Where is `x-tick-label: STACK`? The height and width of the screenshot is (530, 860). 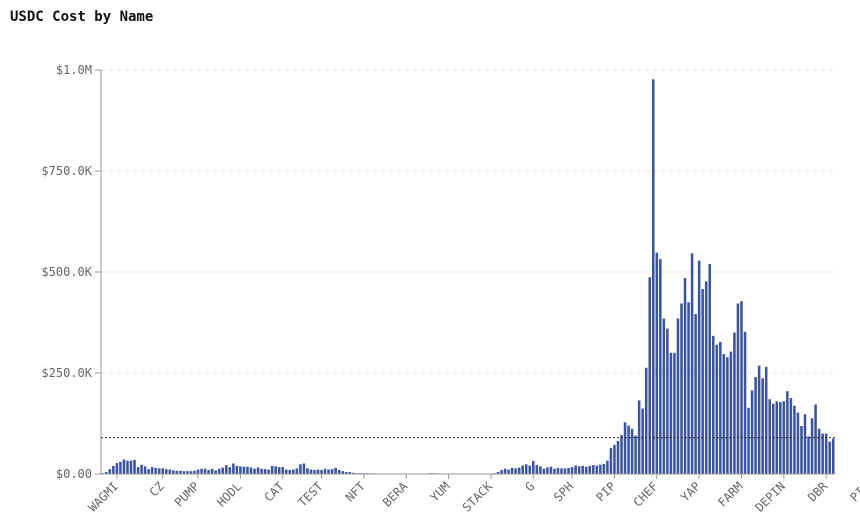
x-tick-label: STACK is located at coordinates (478, 497).